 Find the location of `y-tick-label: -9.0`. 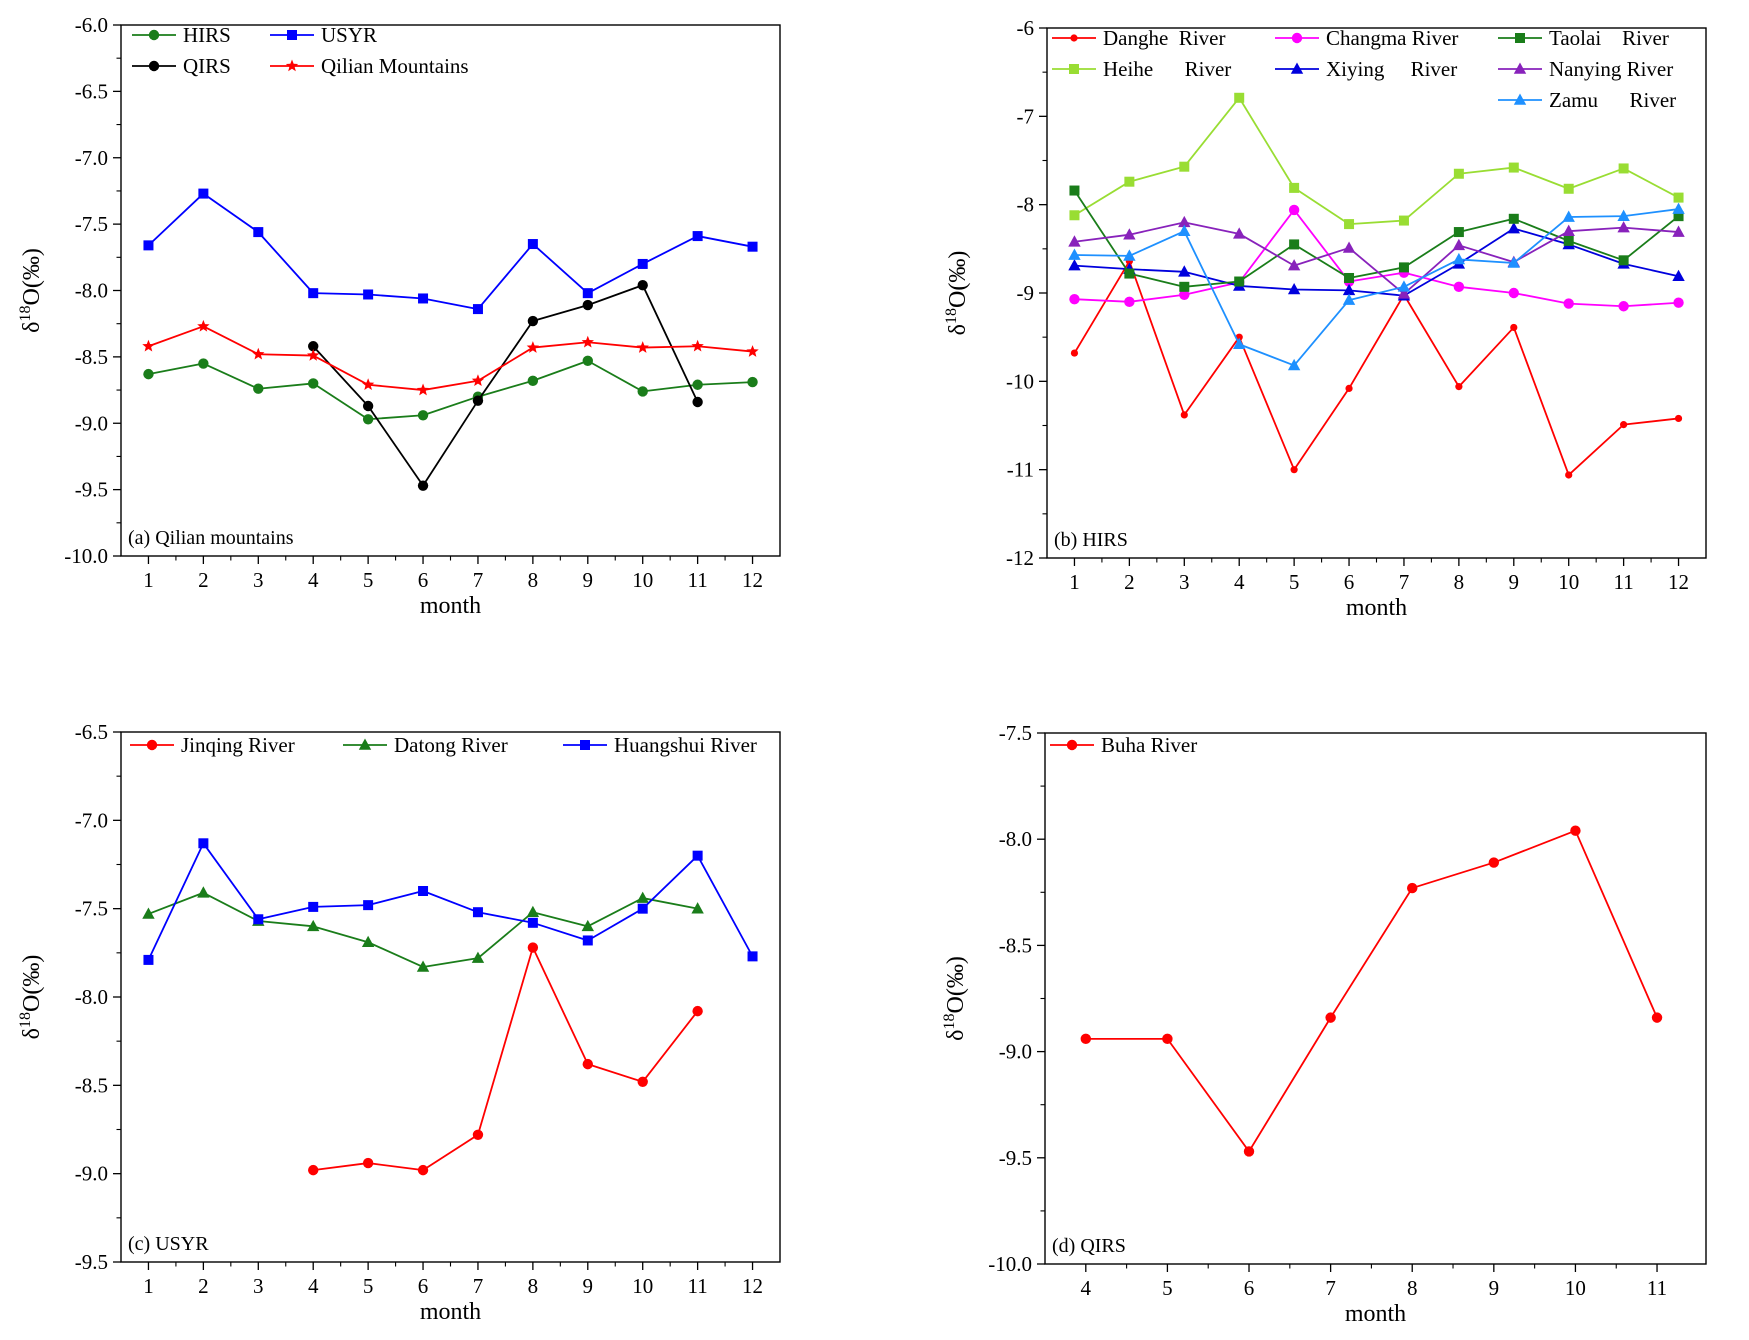

y-tick-label: -9.0 is located at coordinates (91, 1174).